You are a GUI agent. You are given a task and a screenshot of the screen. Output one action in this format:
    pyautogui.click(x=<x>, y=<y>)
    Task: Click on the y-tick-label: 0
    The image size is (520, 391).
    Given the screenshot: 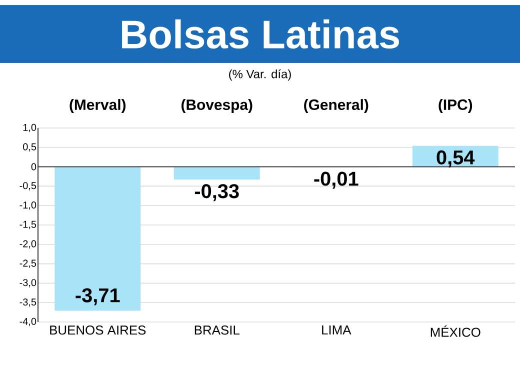 What is the action you would take?
    pyautogui.click(x=33, y=166)
    